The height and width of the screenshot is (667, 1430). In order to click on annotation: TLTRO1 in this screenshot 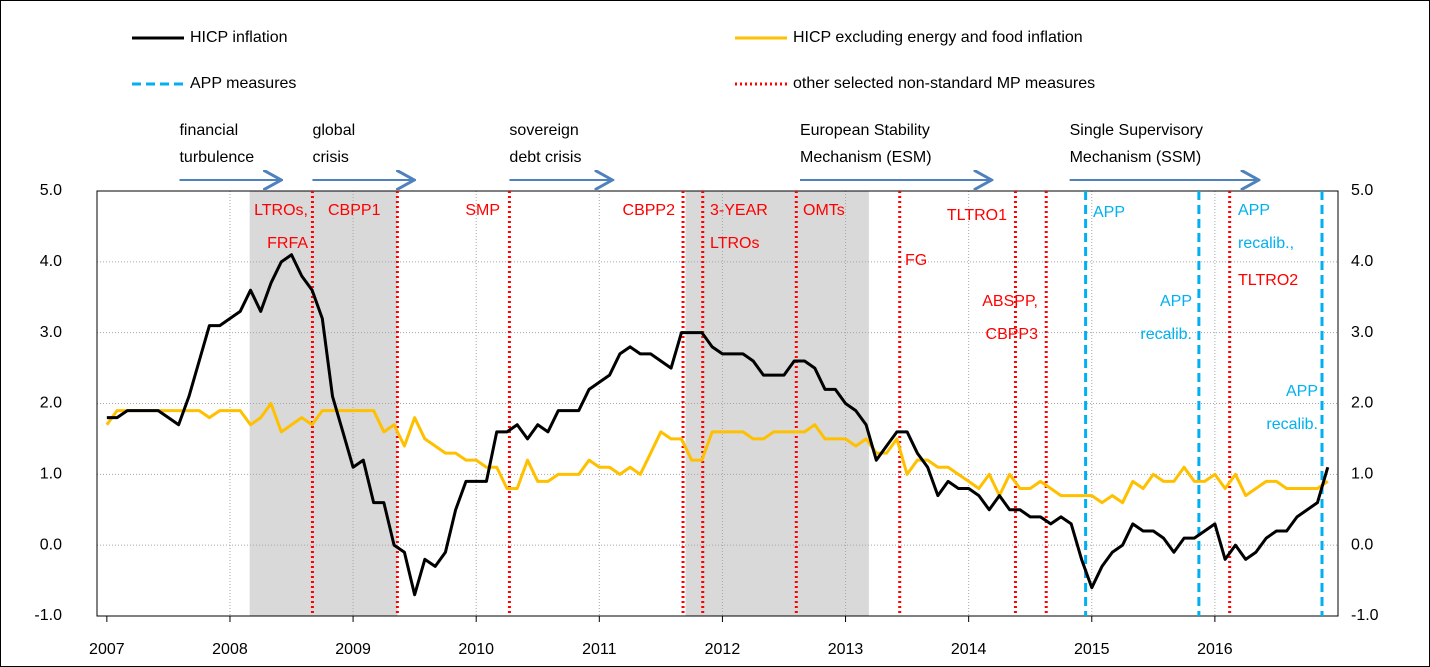, I will do `click(977, 215)`.